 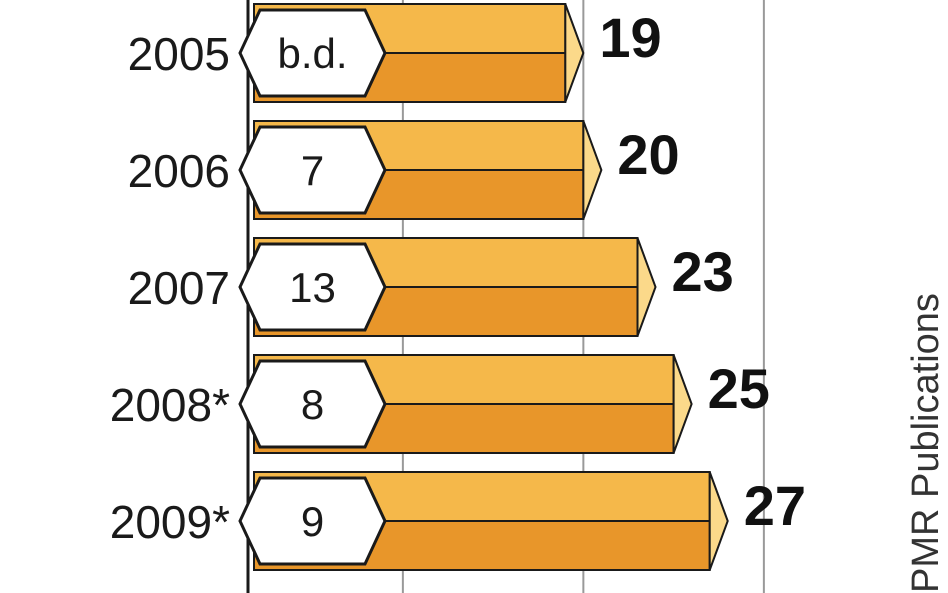 What do you see at coordinates (179, 288) in the screenshot?
I see `category-label: 2007` at bounding box center [179, 288].